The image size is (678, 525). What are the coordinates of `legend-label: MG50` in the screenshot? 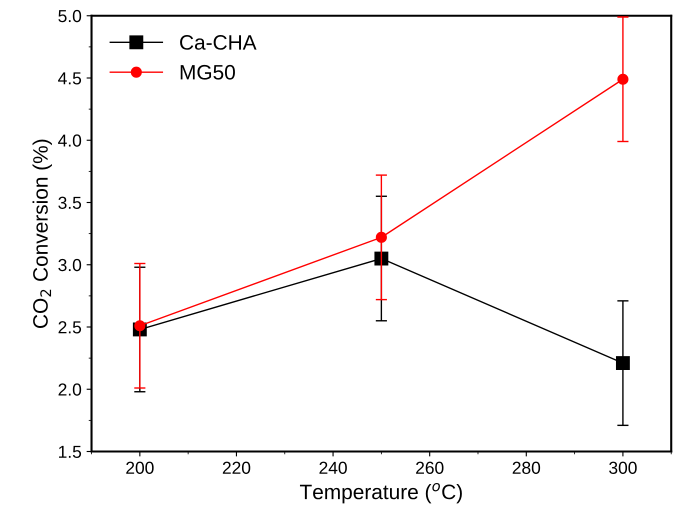 It's located at (207, 72).